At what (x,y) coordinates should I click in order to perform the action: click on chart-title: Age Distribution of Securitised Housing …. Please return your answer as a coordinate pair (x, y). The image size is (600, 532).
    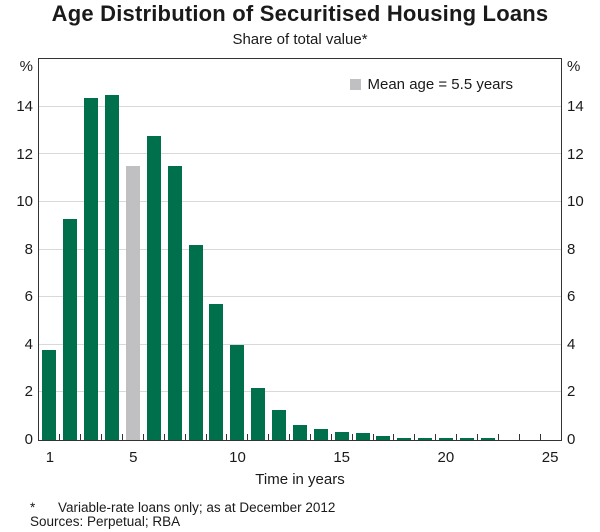
    Looking at the image, I should click on (300, 13).